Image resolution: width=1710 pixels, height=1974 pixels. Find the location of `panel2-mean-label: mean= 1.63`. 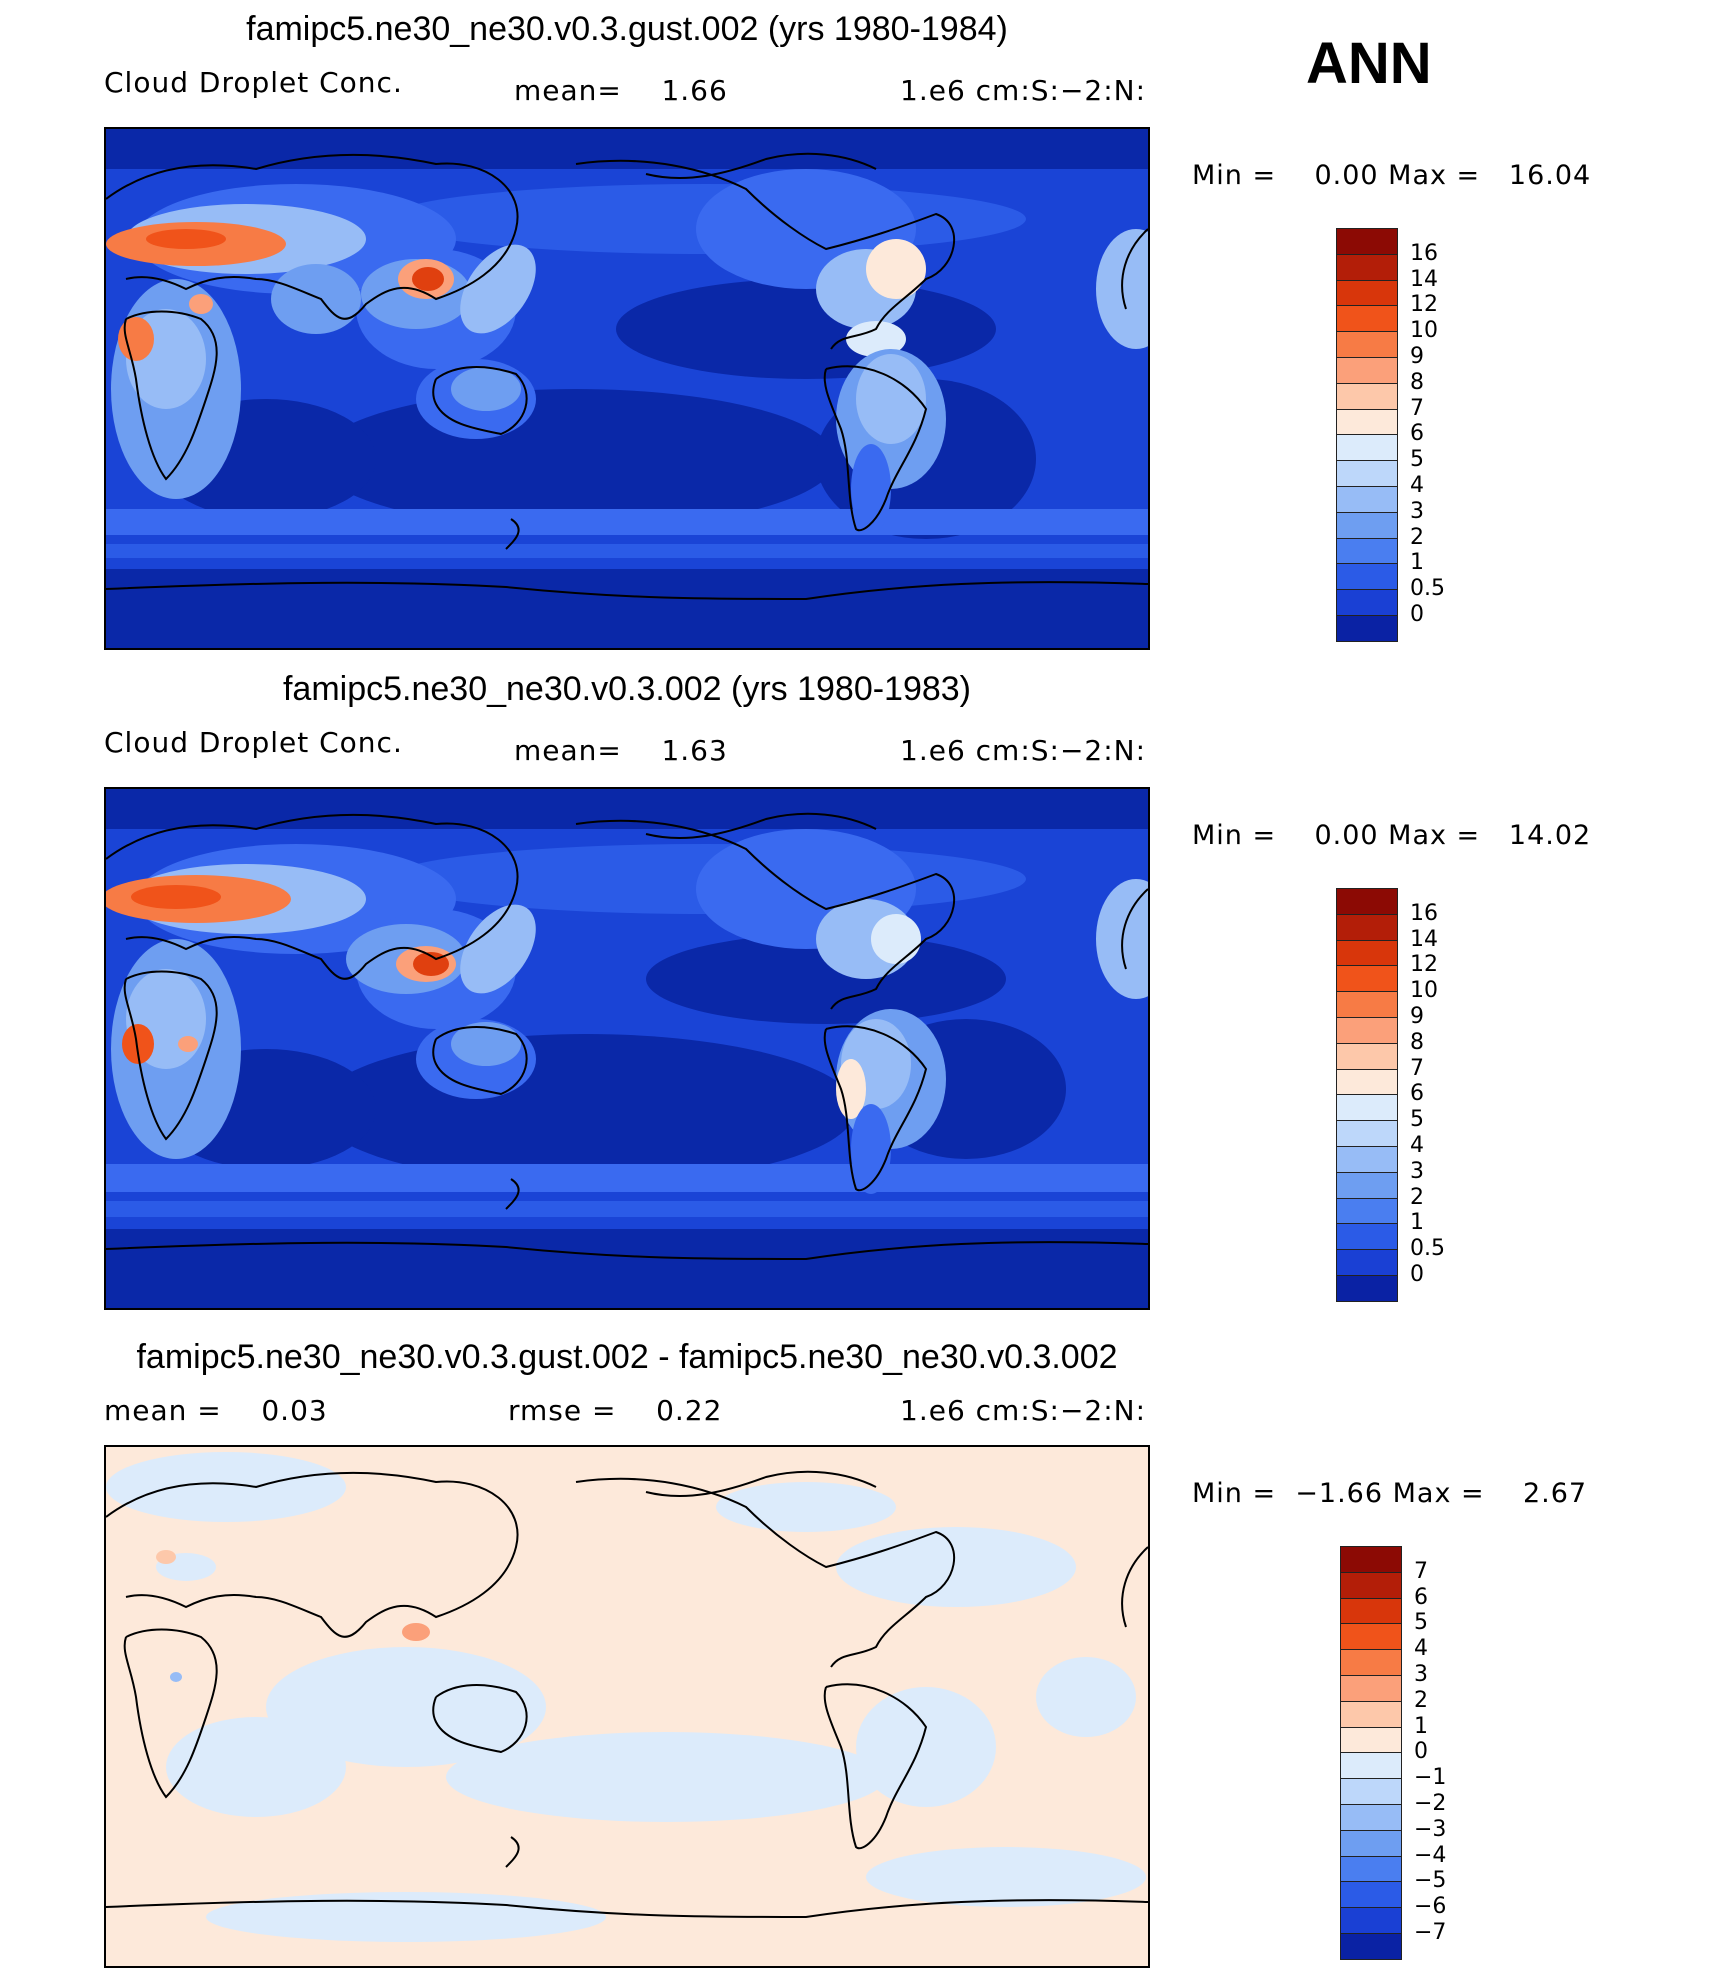

panel2-mean-label: mean= 1.63 is located at coordinates (621, 750).